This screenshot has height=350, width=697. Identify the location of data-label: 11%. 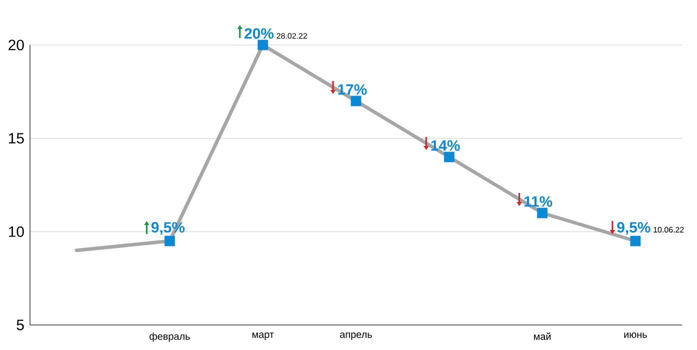
(538, 201).